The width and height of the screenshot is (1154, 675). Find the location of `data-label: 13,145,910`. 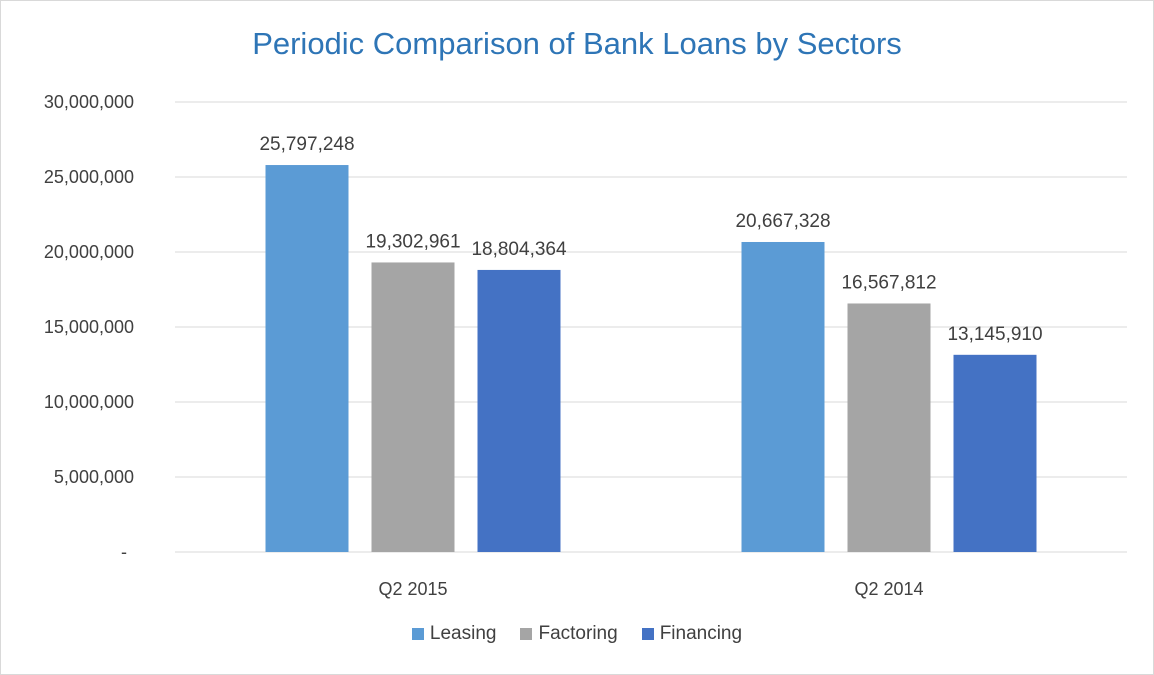

data-label: 13,145,910 is located at coordinates (994, 334).